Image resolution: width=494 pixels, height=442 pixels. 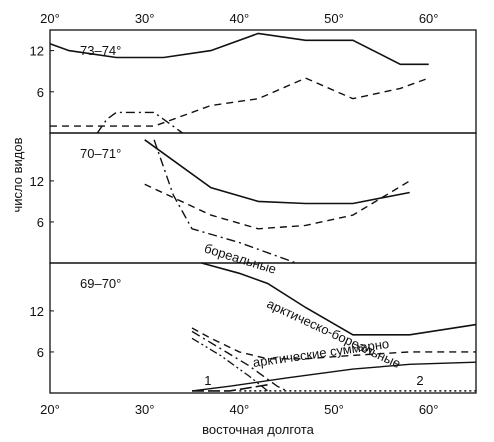 I want to click on x-tick-label-bottom: 30°, so click(x=145, y=409).